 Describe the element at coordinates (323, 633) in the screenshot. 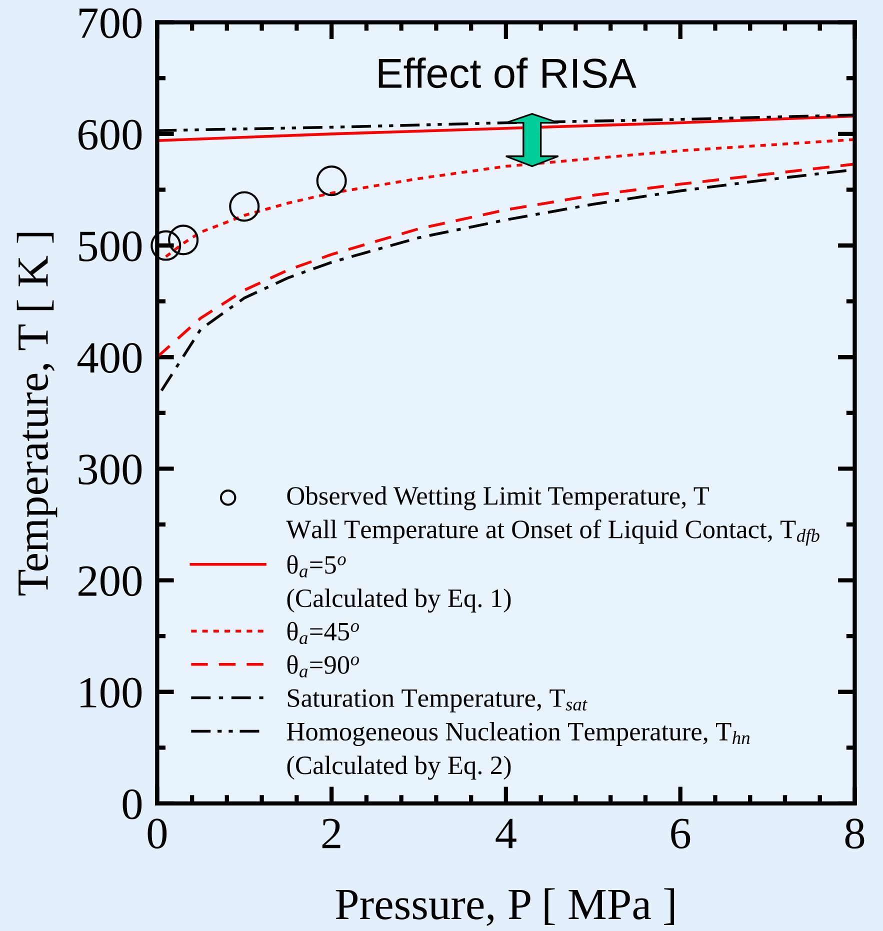

I see `legend-label: θ$_{a}$=45$^{o}$` at that location.